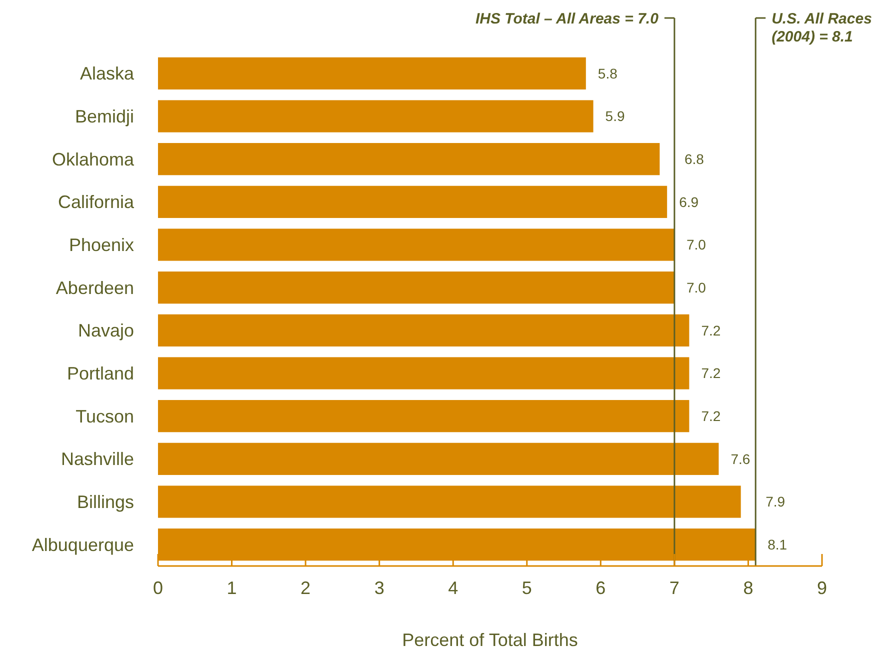 This screenshot has width=892, height=654. Describe the element at coordinates (674, 588) in the screenshot. I see `x-tick-label: 7` at that location.